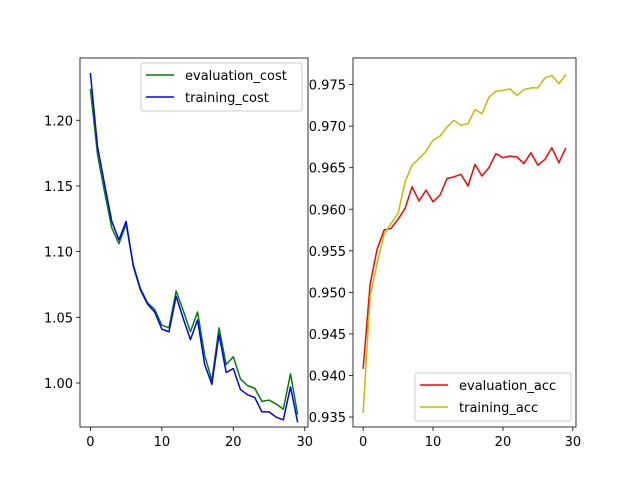 Image resolution: width=640 pixels, height=480 pixels. Describe the element at coordinates (507, 386) in the screenshot. I see `legend-label: evaluation_acc` at that location.